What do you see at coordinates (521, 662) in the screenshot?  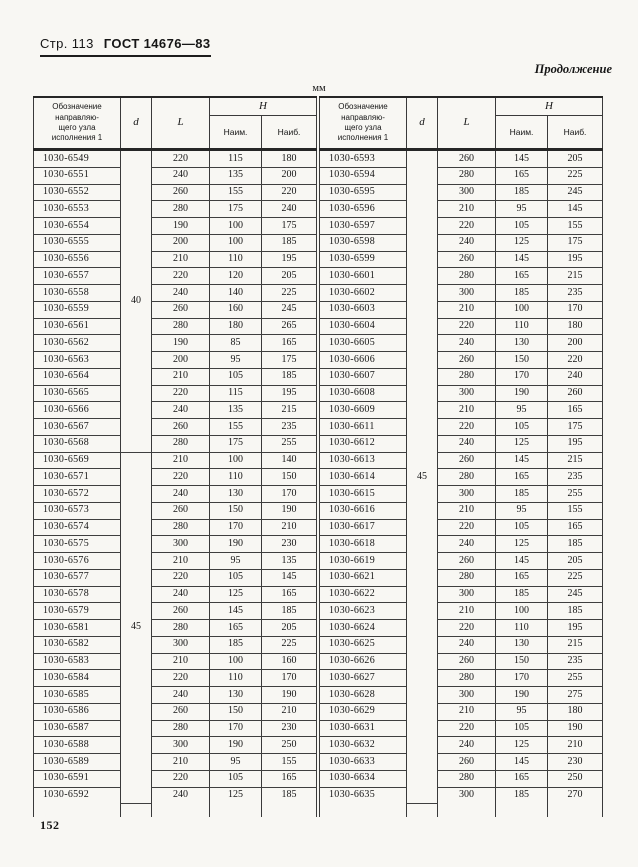 I see `h-min-cell: 150` at bounding box center [521, 662].